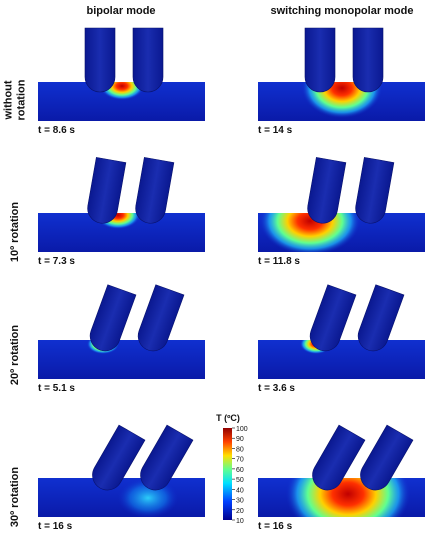  I want to click on row-label-line: without, so click(9, 100).